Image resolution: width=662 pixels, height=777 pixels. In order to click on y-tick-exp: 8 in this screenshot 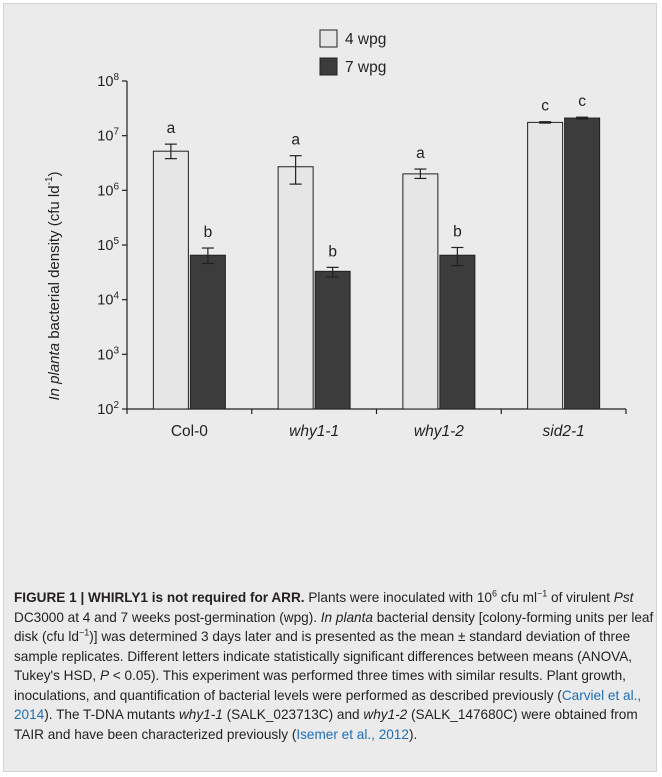, I will do `click(116, 77)`.